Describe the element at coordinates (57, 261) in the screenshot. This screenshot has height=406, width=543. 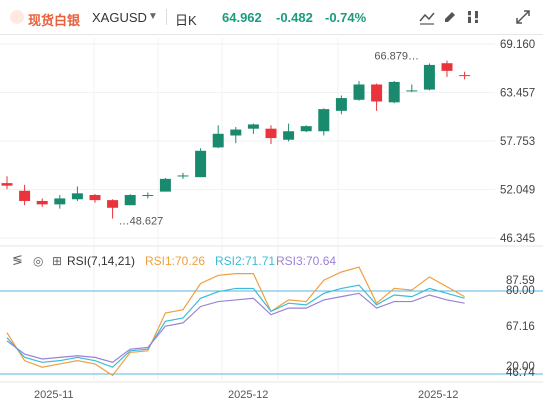
I see `settings-icon: ⊞` at that location.